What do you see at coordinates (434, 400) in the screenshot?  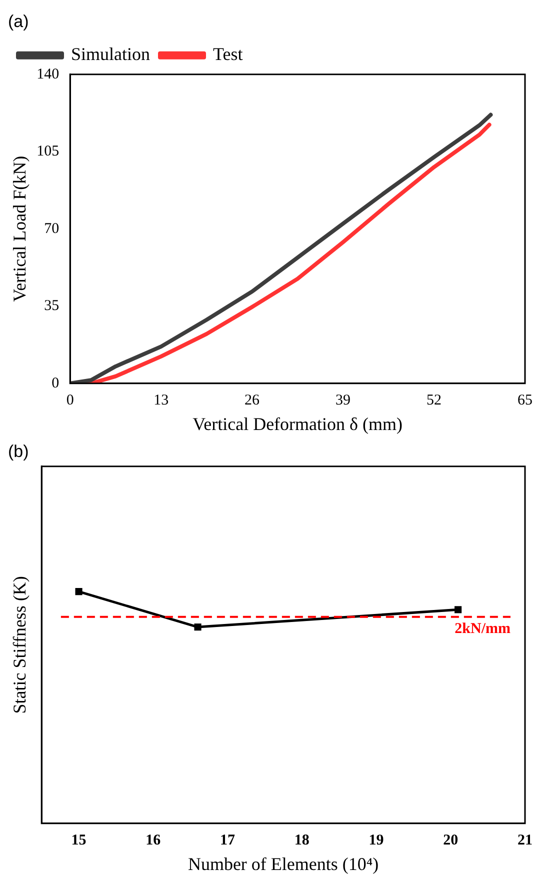 I see `x-tick-label: 52` at bounding box center [434, 400].